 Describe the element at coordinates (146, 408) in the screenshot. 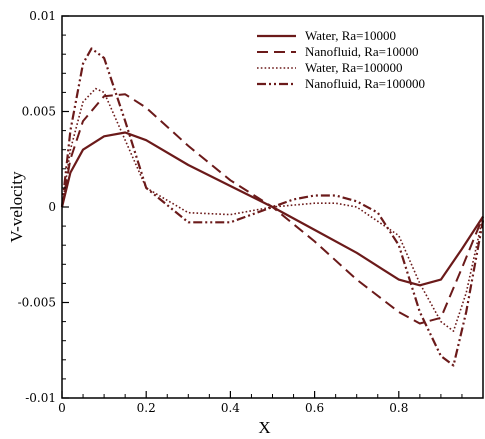

I see `x-tick-label: 0.2` at that location.